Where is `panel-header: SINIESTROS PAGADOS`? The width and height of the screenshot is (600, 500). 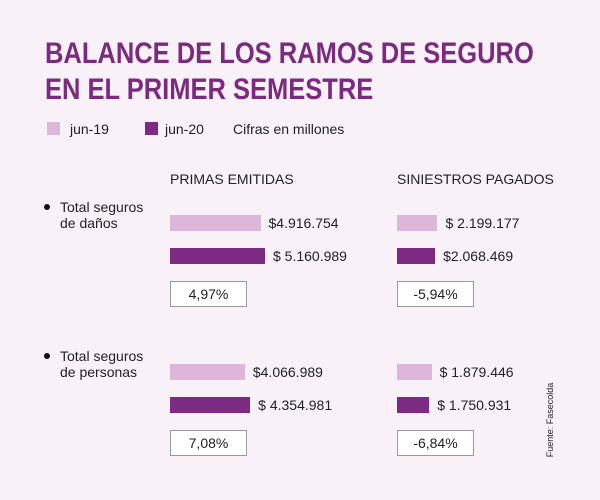 panel-header: SINIESTROS PAGADOS is located at coordinates (475, 179).